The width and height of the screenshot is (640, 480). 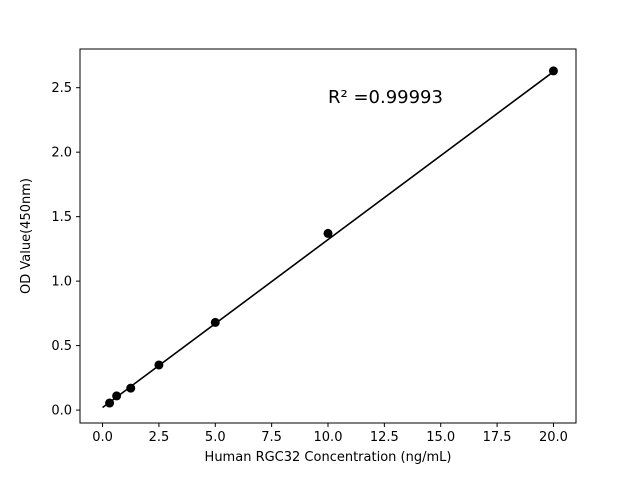 I want to click on x-tick-label: 20.0, so click(x=553, y=437).